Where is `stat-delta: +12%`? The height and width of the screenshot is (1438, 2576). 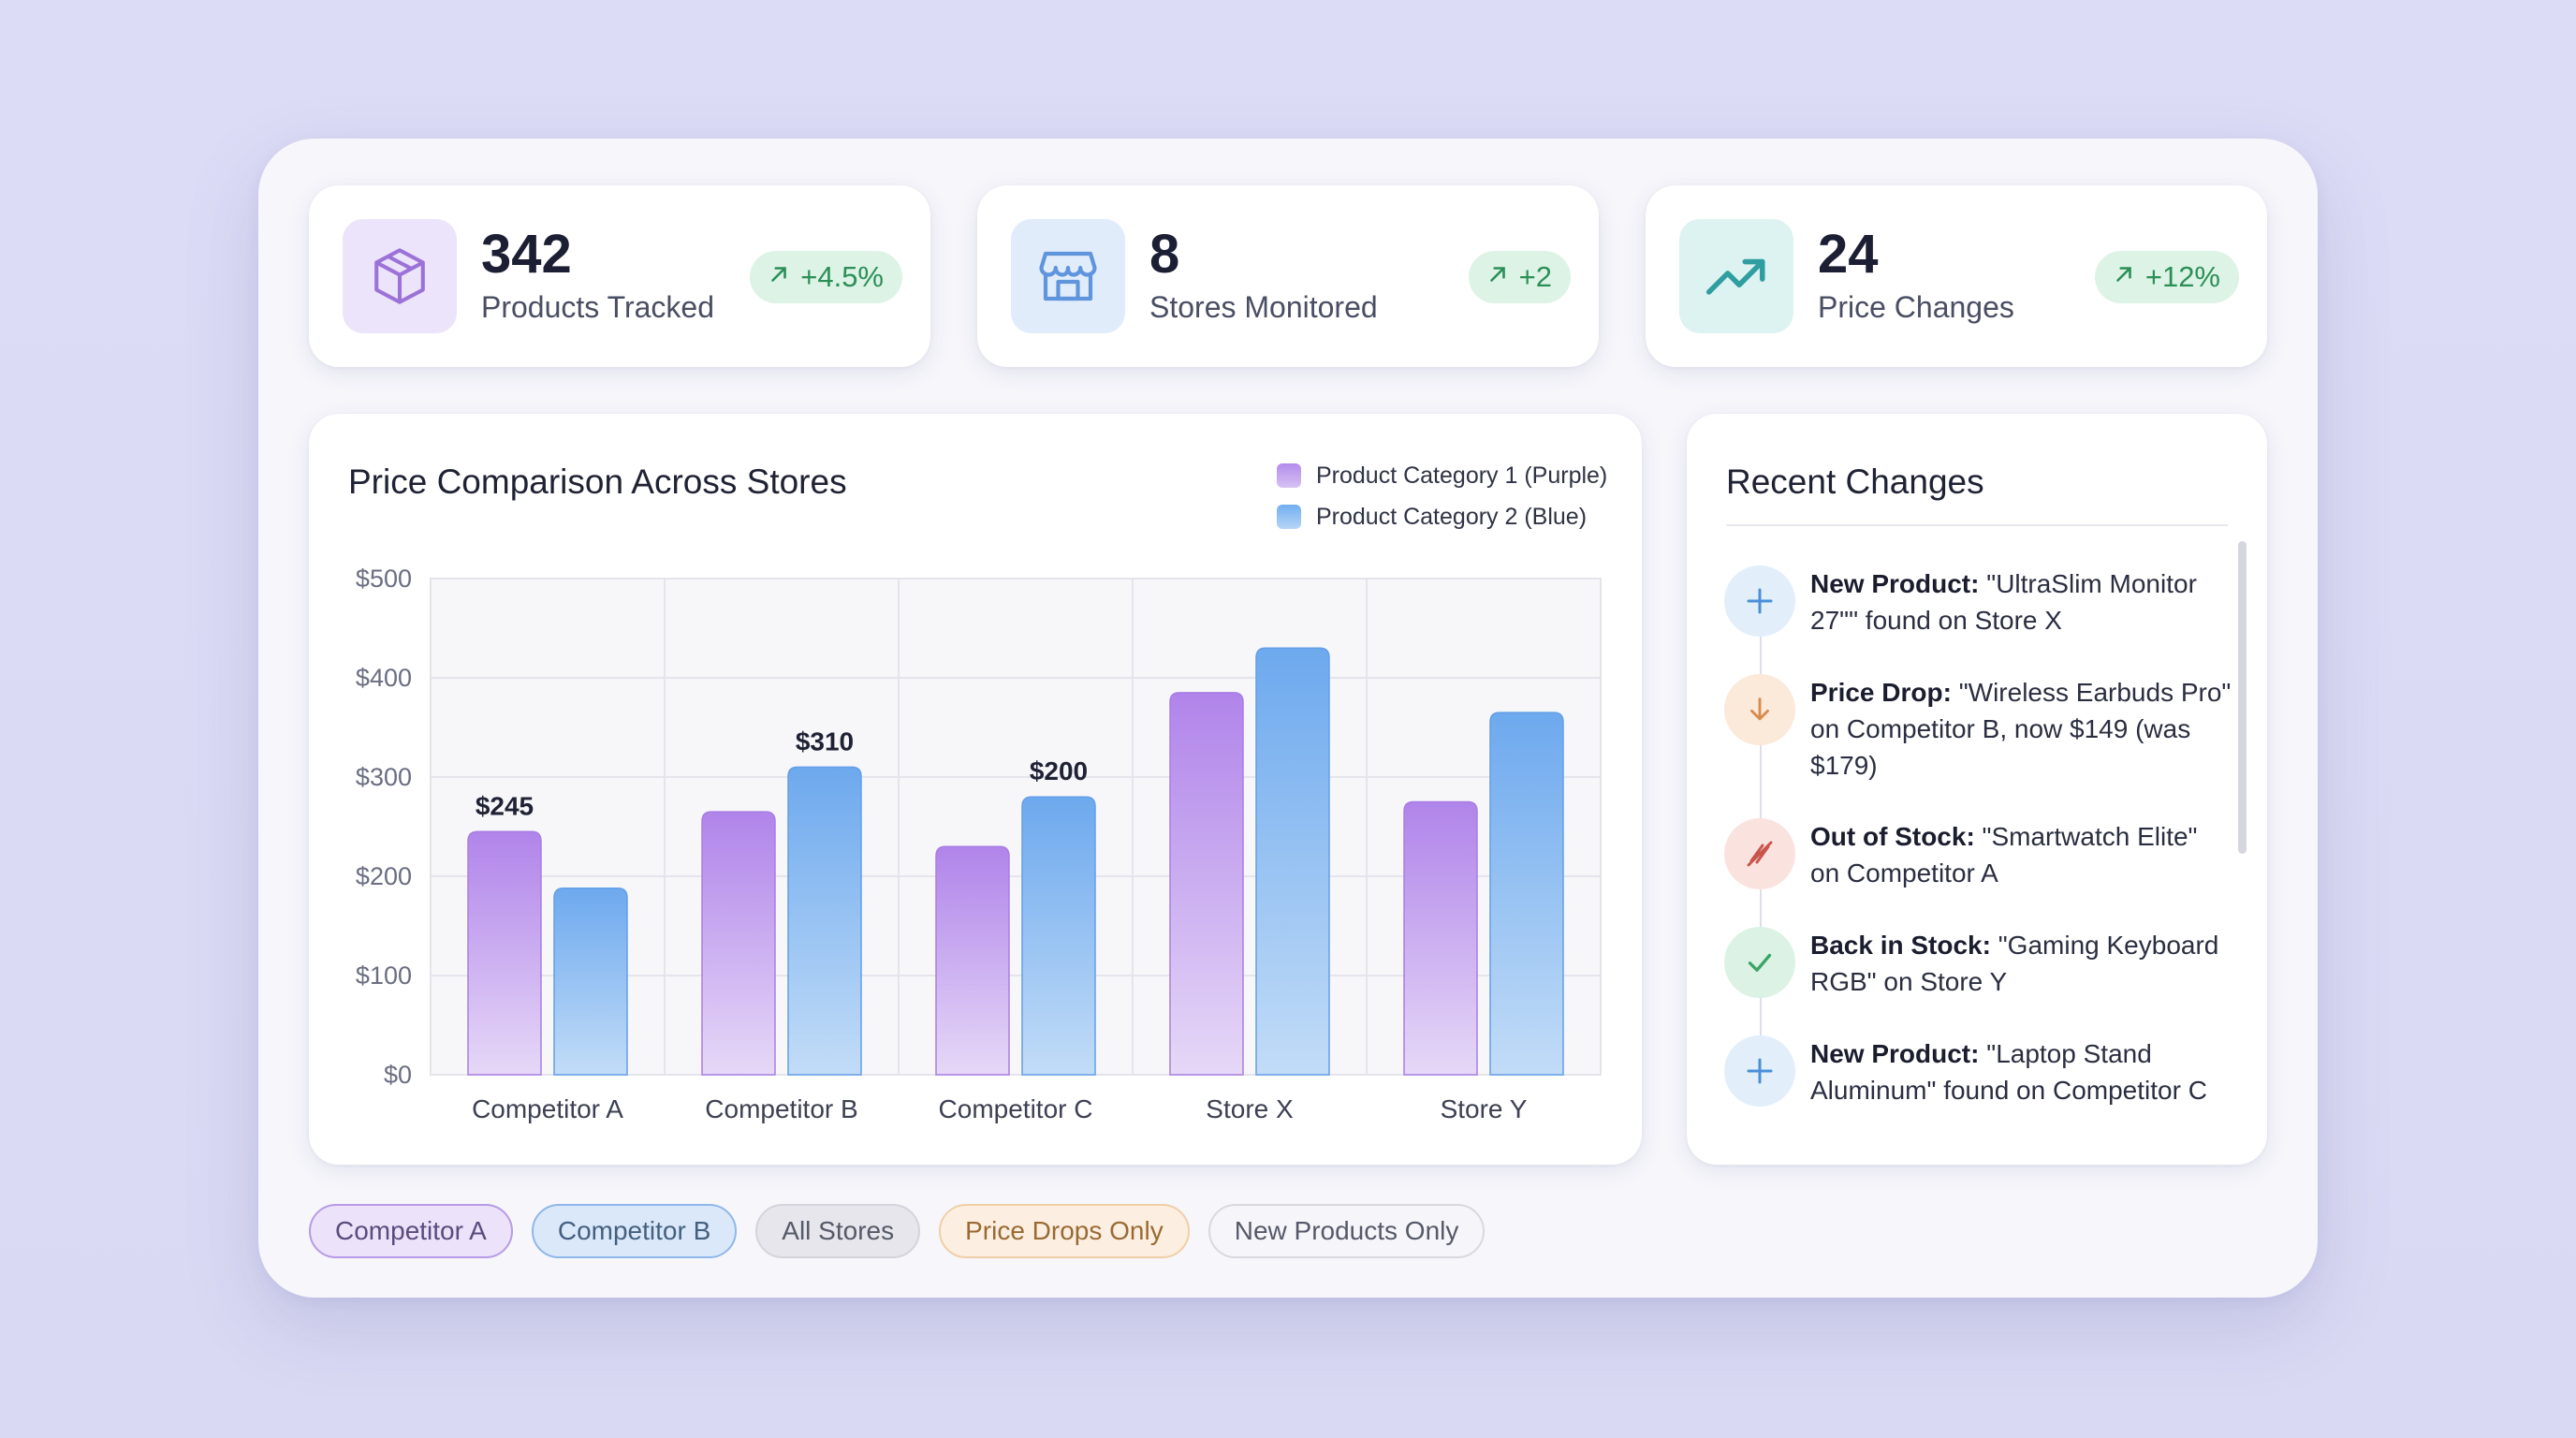 stat-delta: +12% is located at coordinates (2182, 276).